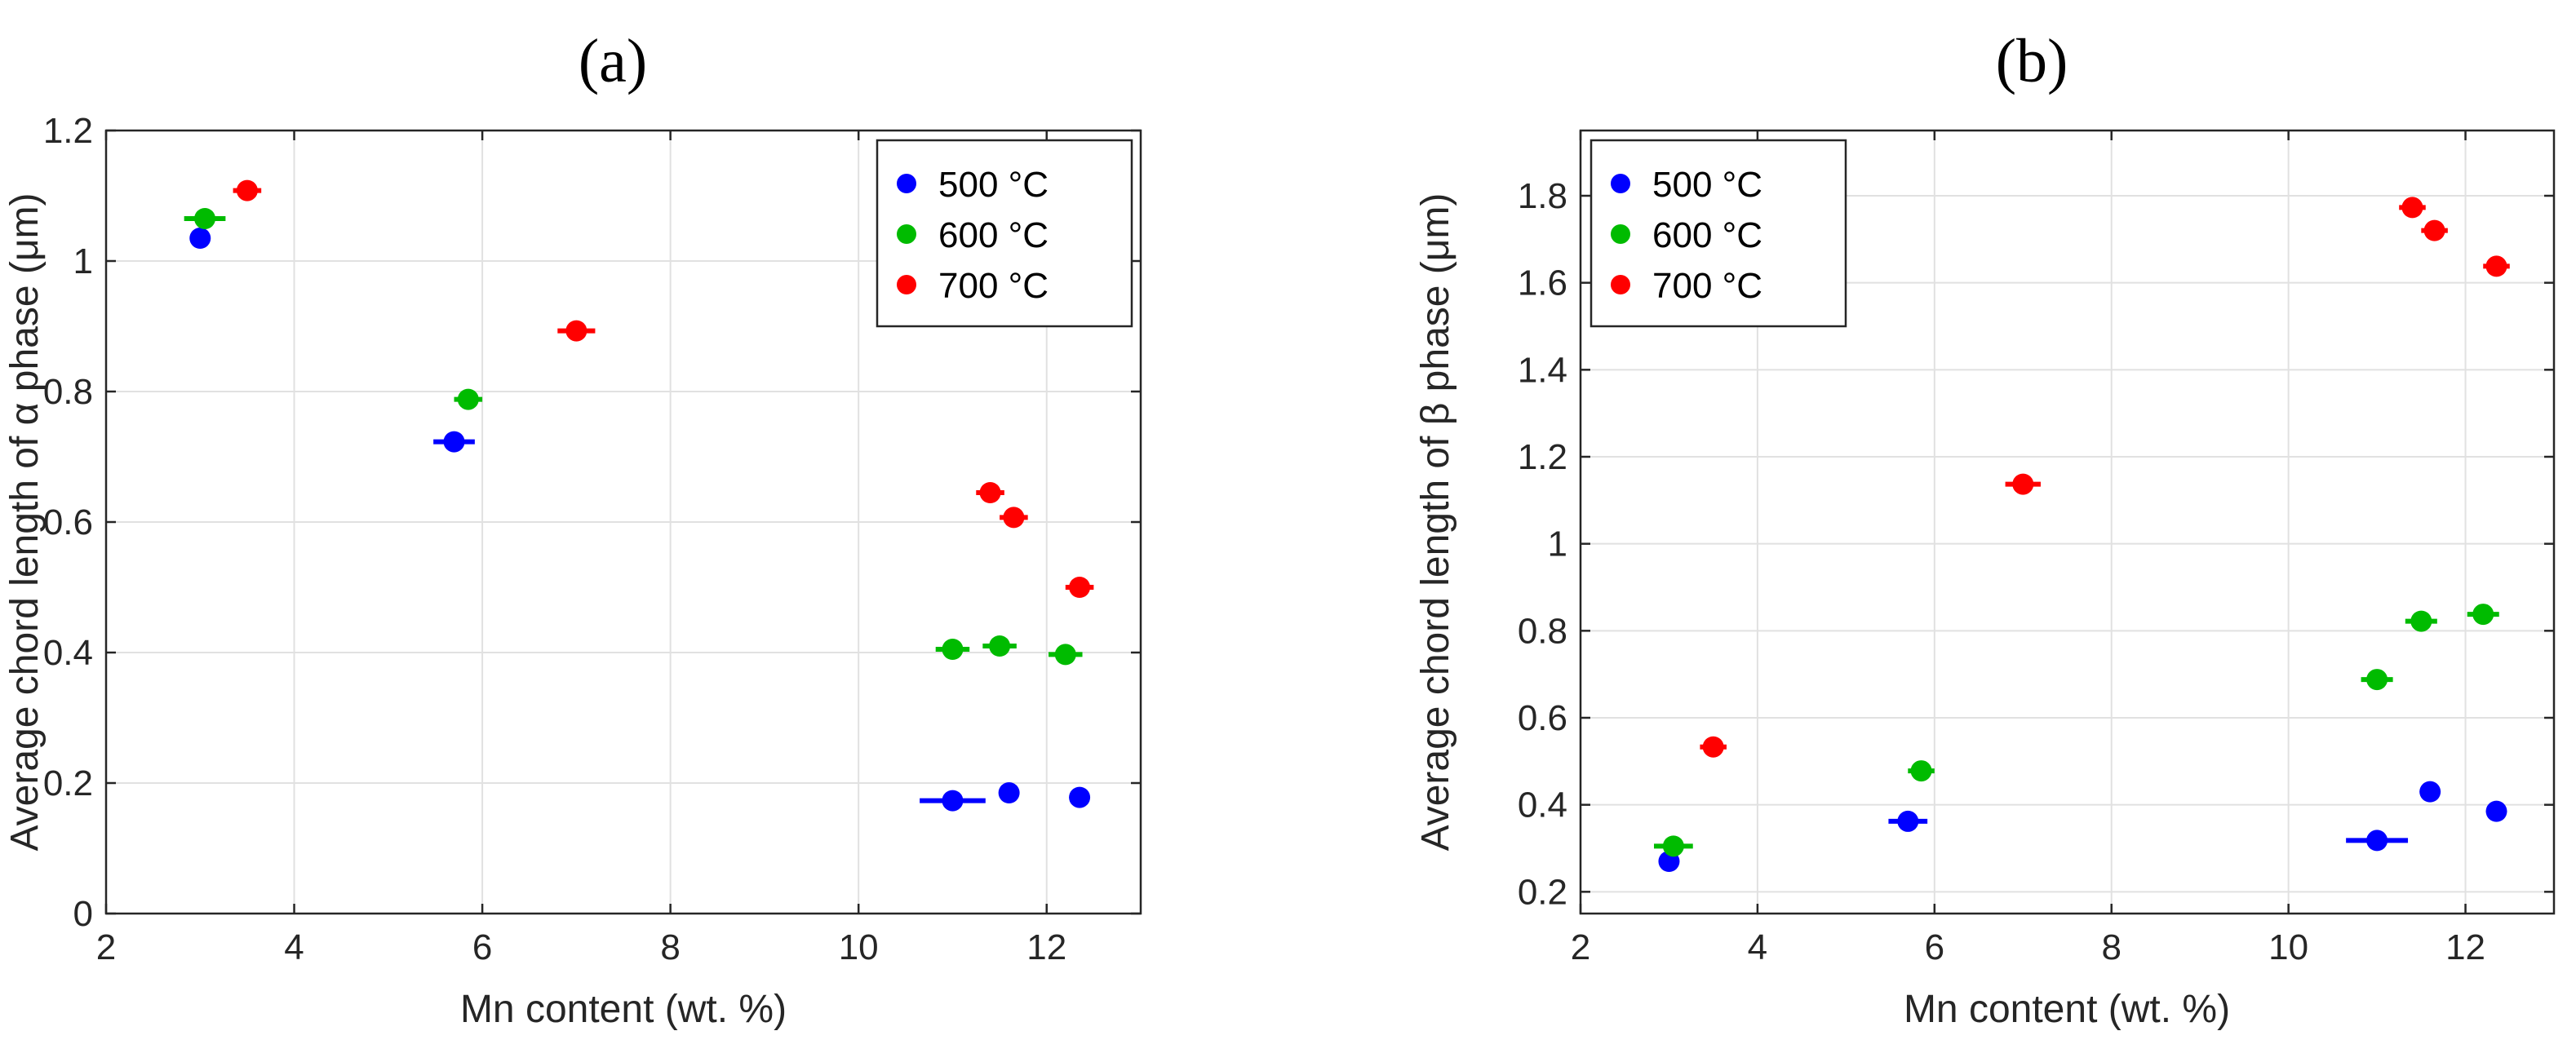  I want to click on y-tick-label: 1.6, so click(1542, 283).